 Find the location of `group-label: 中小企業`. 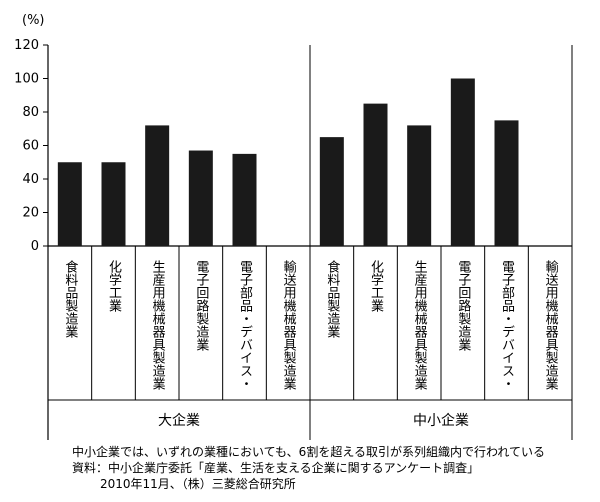

group-label: 中小企業 is located at coordinates (441, 420).